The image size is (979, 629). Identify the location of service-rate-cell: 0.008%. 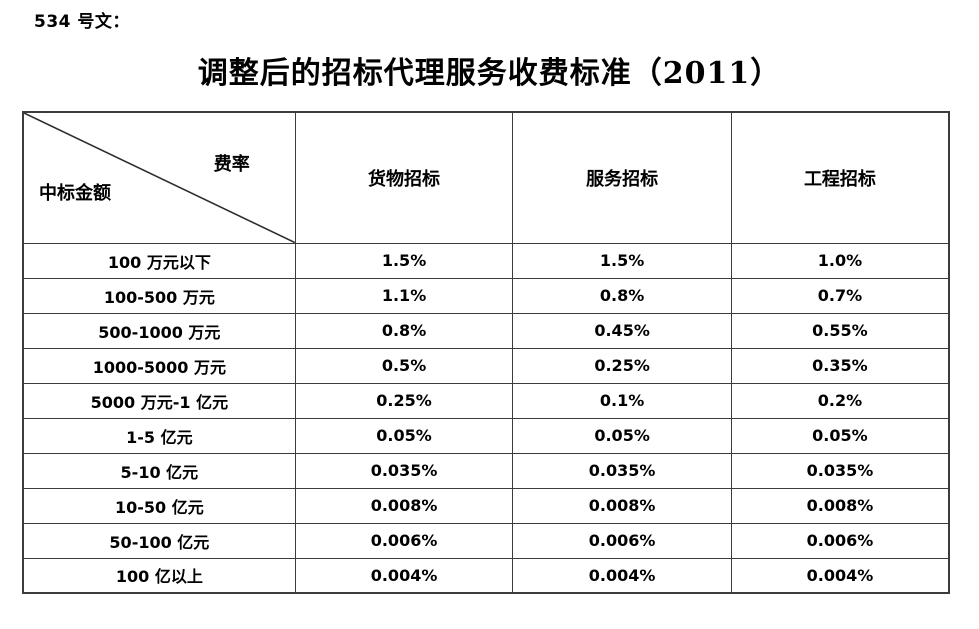
(622, 505).